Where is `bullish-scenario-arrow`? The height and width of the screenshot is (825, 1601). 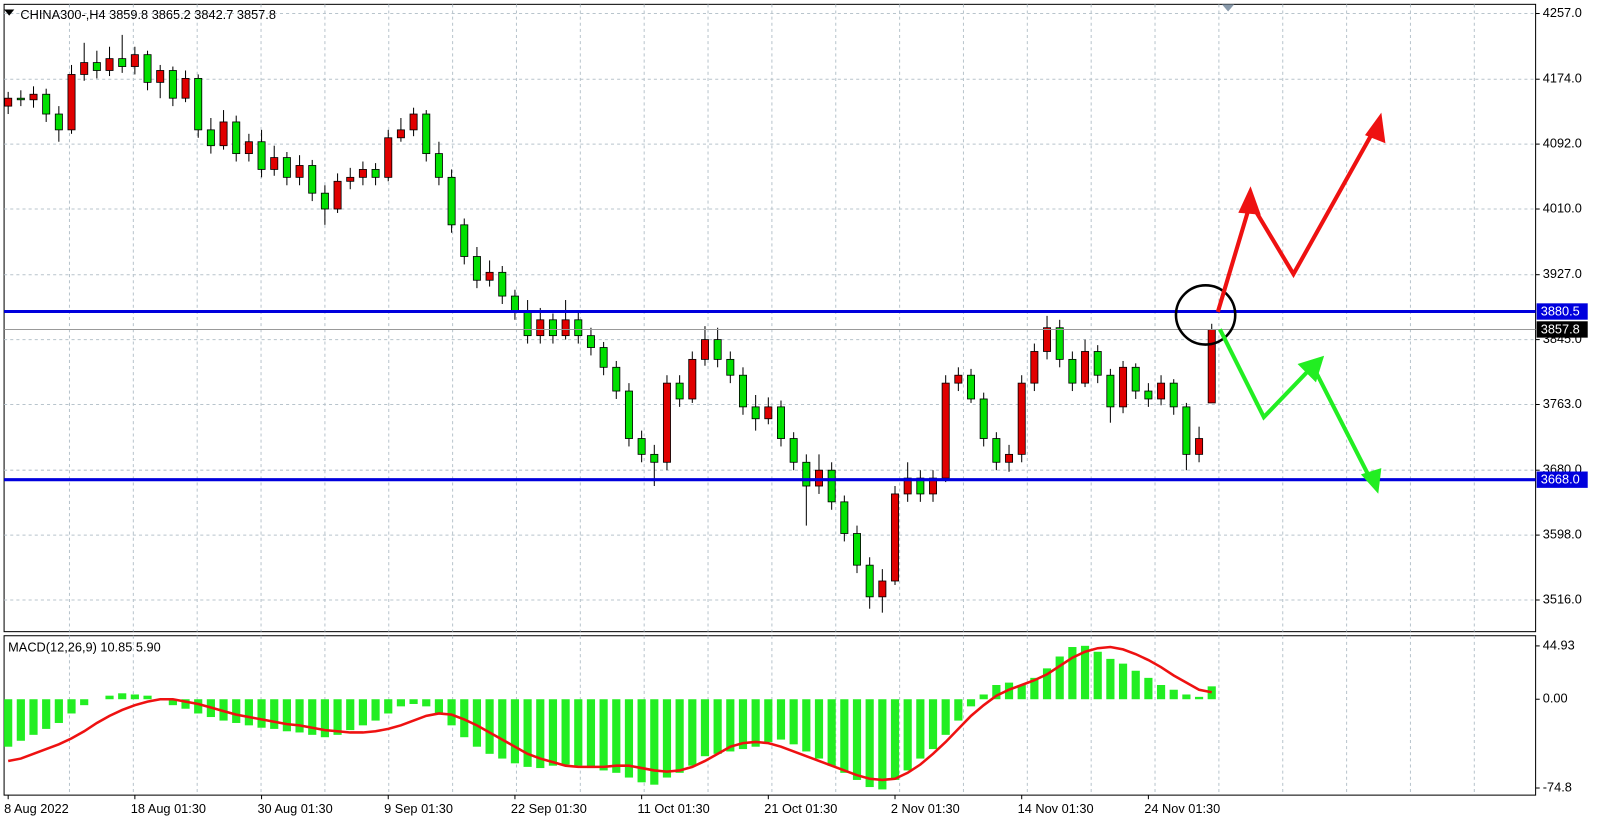 bullish-scenario-arrow is located at coordinates (1296, 219).